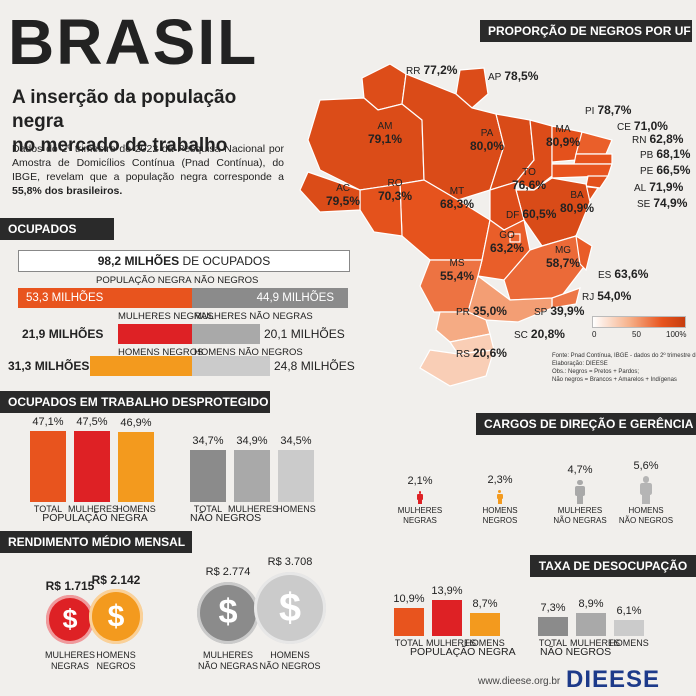  What do you see at coordinates (463, 652) in the screenshot?
I see `desocupacao-negra-group: POPULAÇÃO NEGRA` at bounding box center [463, 652].